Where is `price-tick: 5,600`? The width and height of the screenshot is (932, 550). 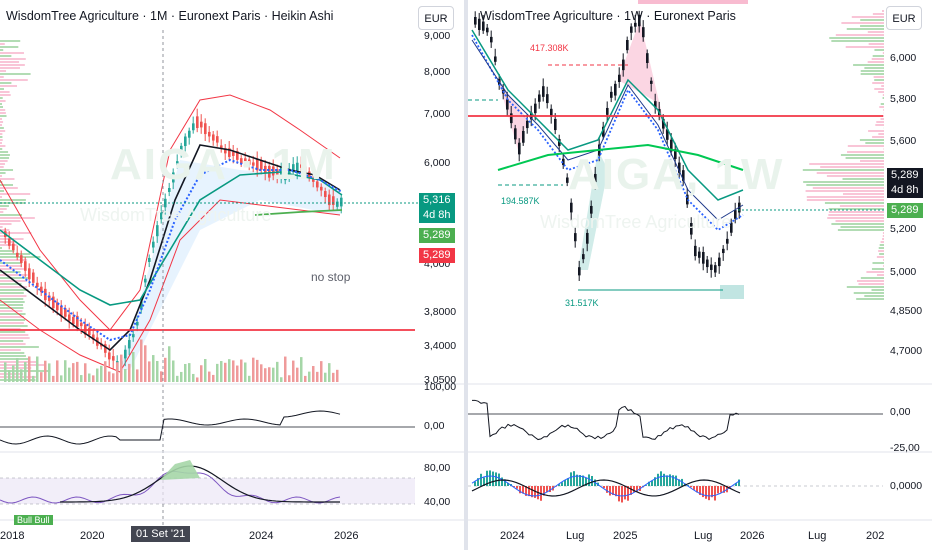 price-tick: 5,600 is located at coordinates (903, 141).